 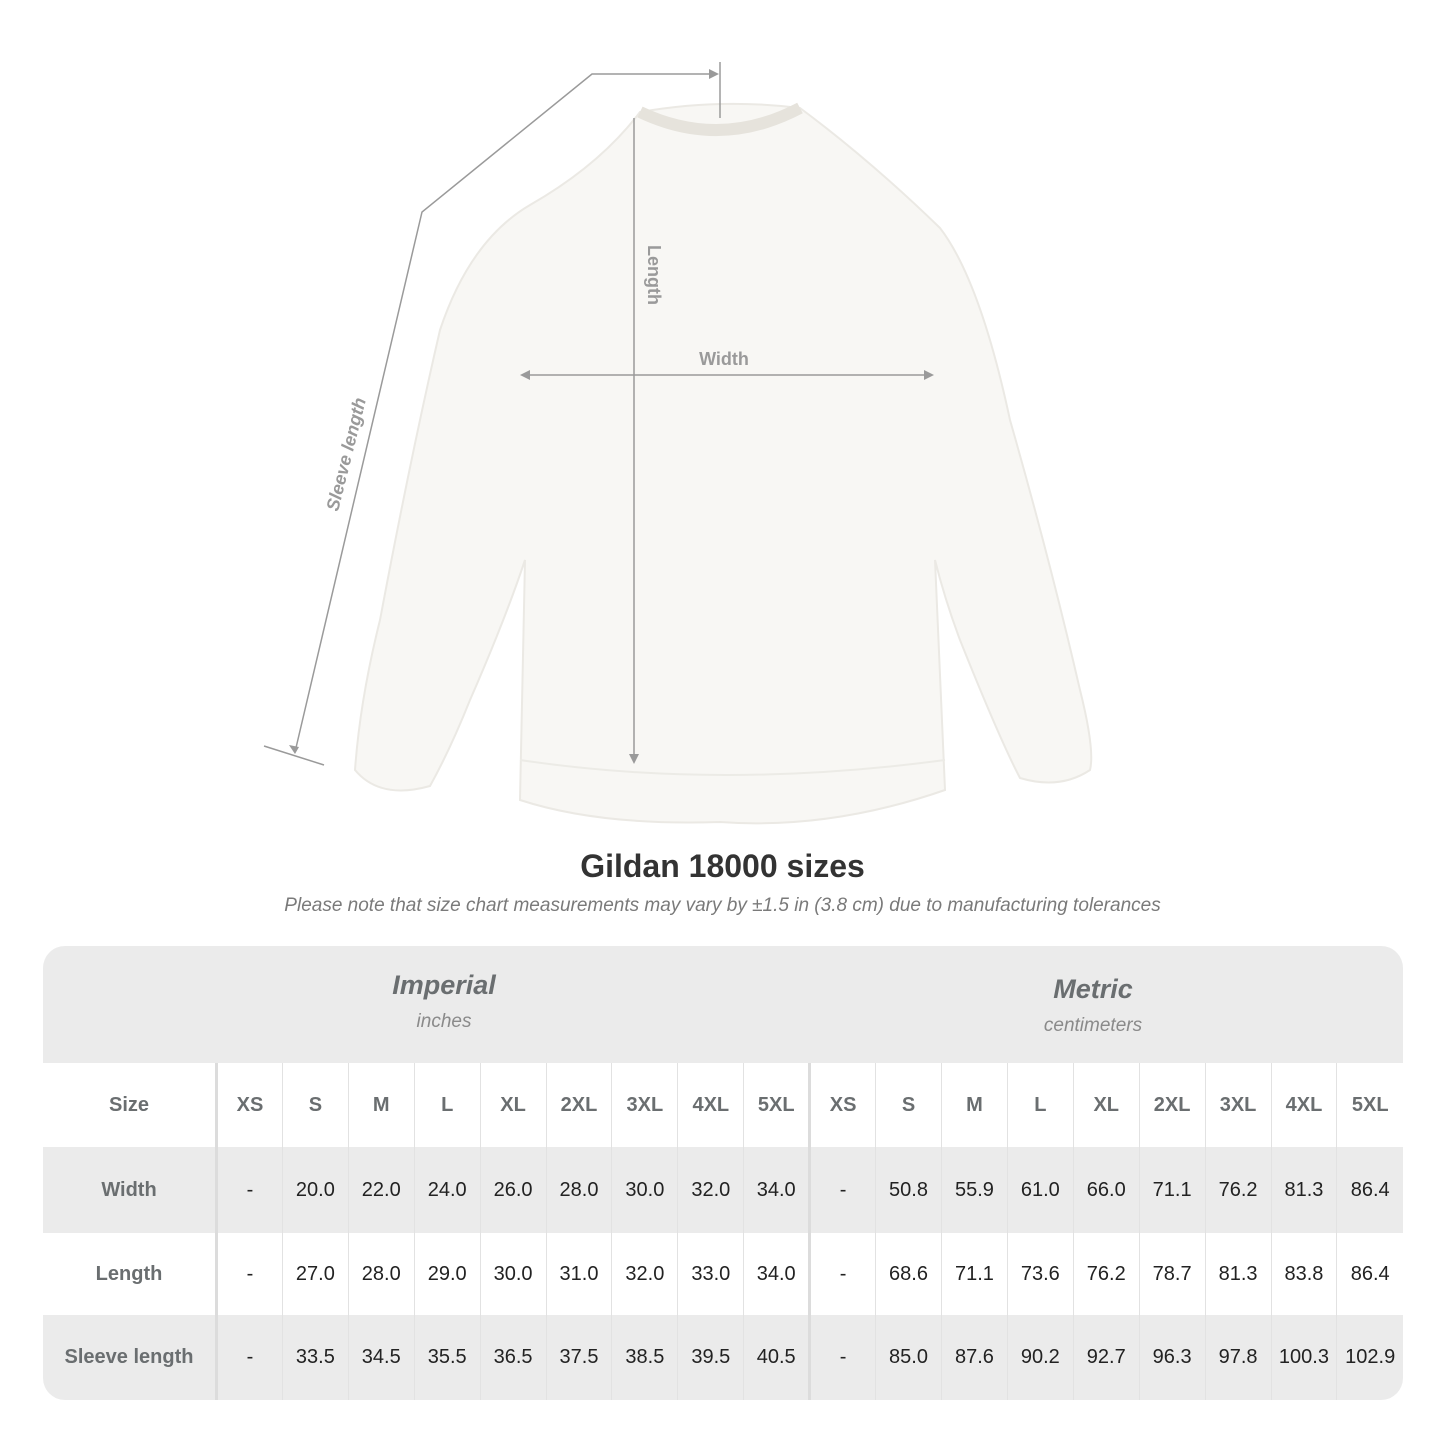 I want to click on metric-size-2xl: 2XL, so click(x=1172, y=1105).